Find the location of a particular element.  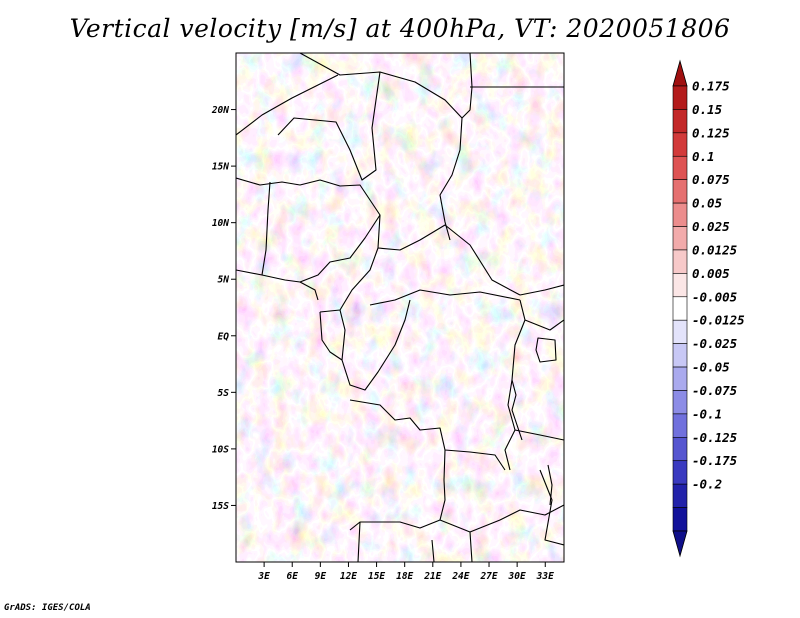

colorbar-label-14: -0.1 is located at coordinates (707, 413).